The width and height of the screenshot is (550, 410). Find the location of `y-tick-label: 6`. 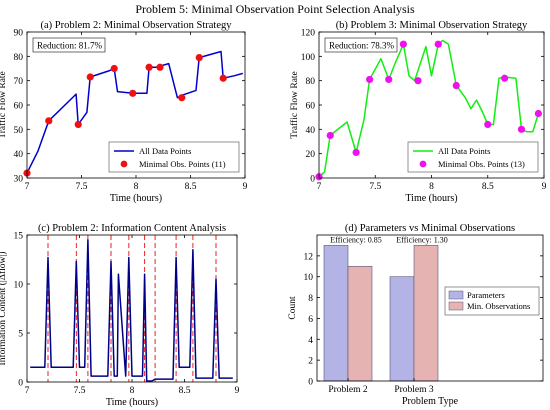

y-tick-label: 6 is located at coordinates (310, 320).